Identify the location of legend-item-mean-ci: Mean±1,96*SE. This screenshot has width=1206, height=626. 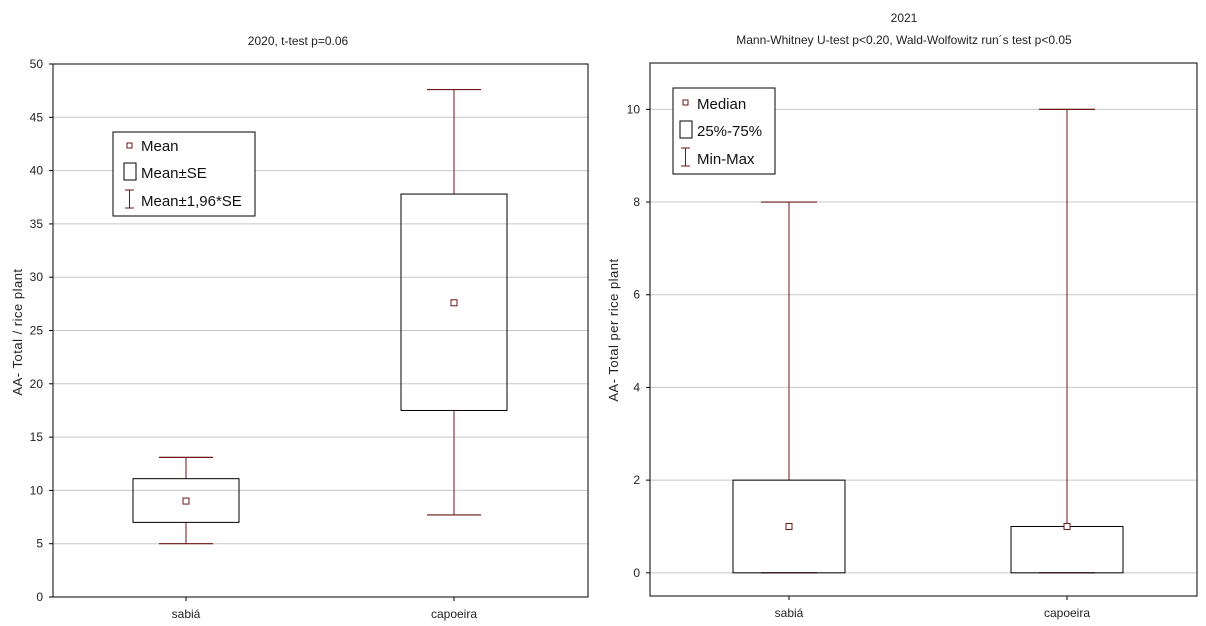
(183, 199).